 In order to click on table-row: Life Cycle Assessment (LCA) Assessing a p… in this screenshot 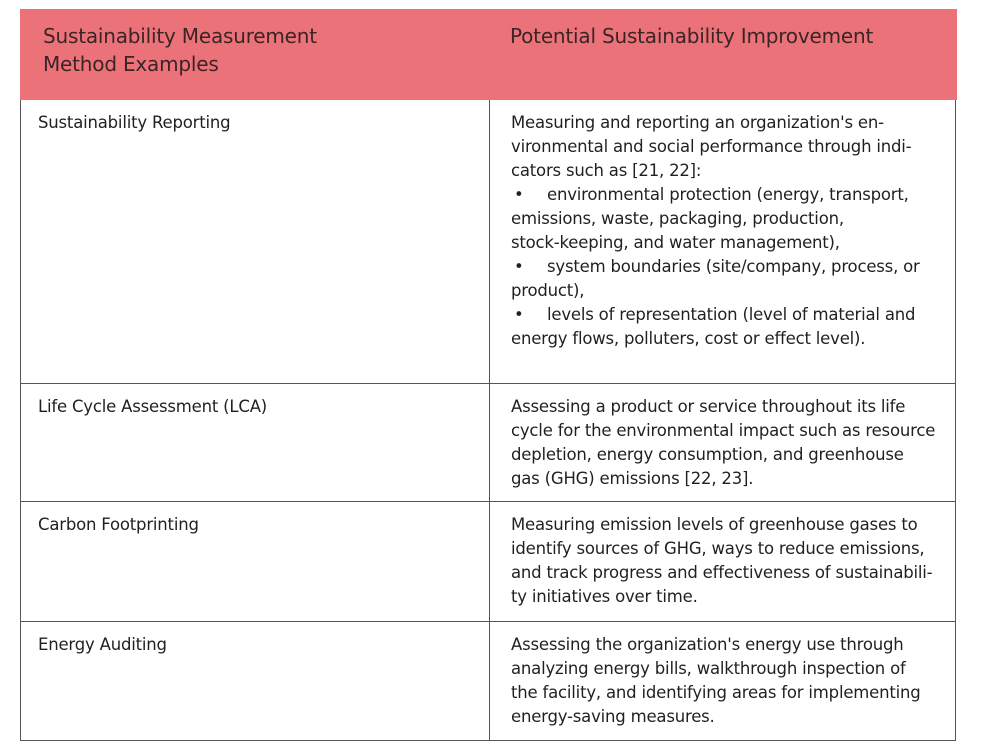, I will do `click(488, 443)`.